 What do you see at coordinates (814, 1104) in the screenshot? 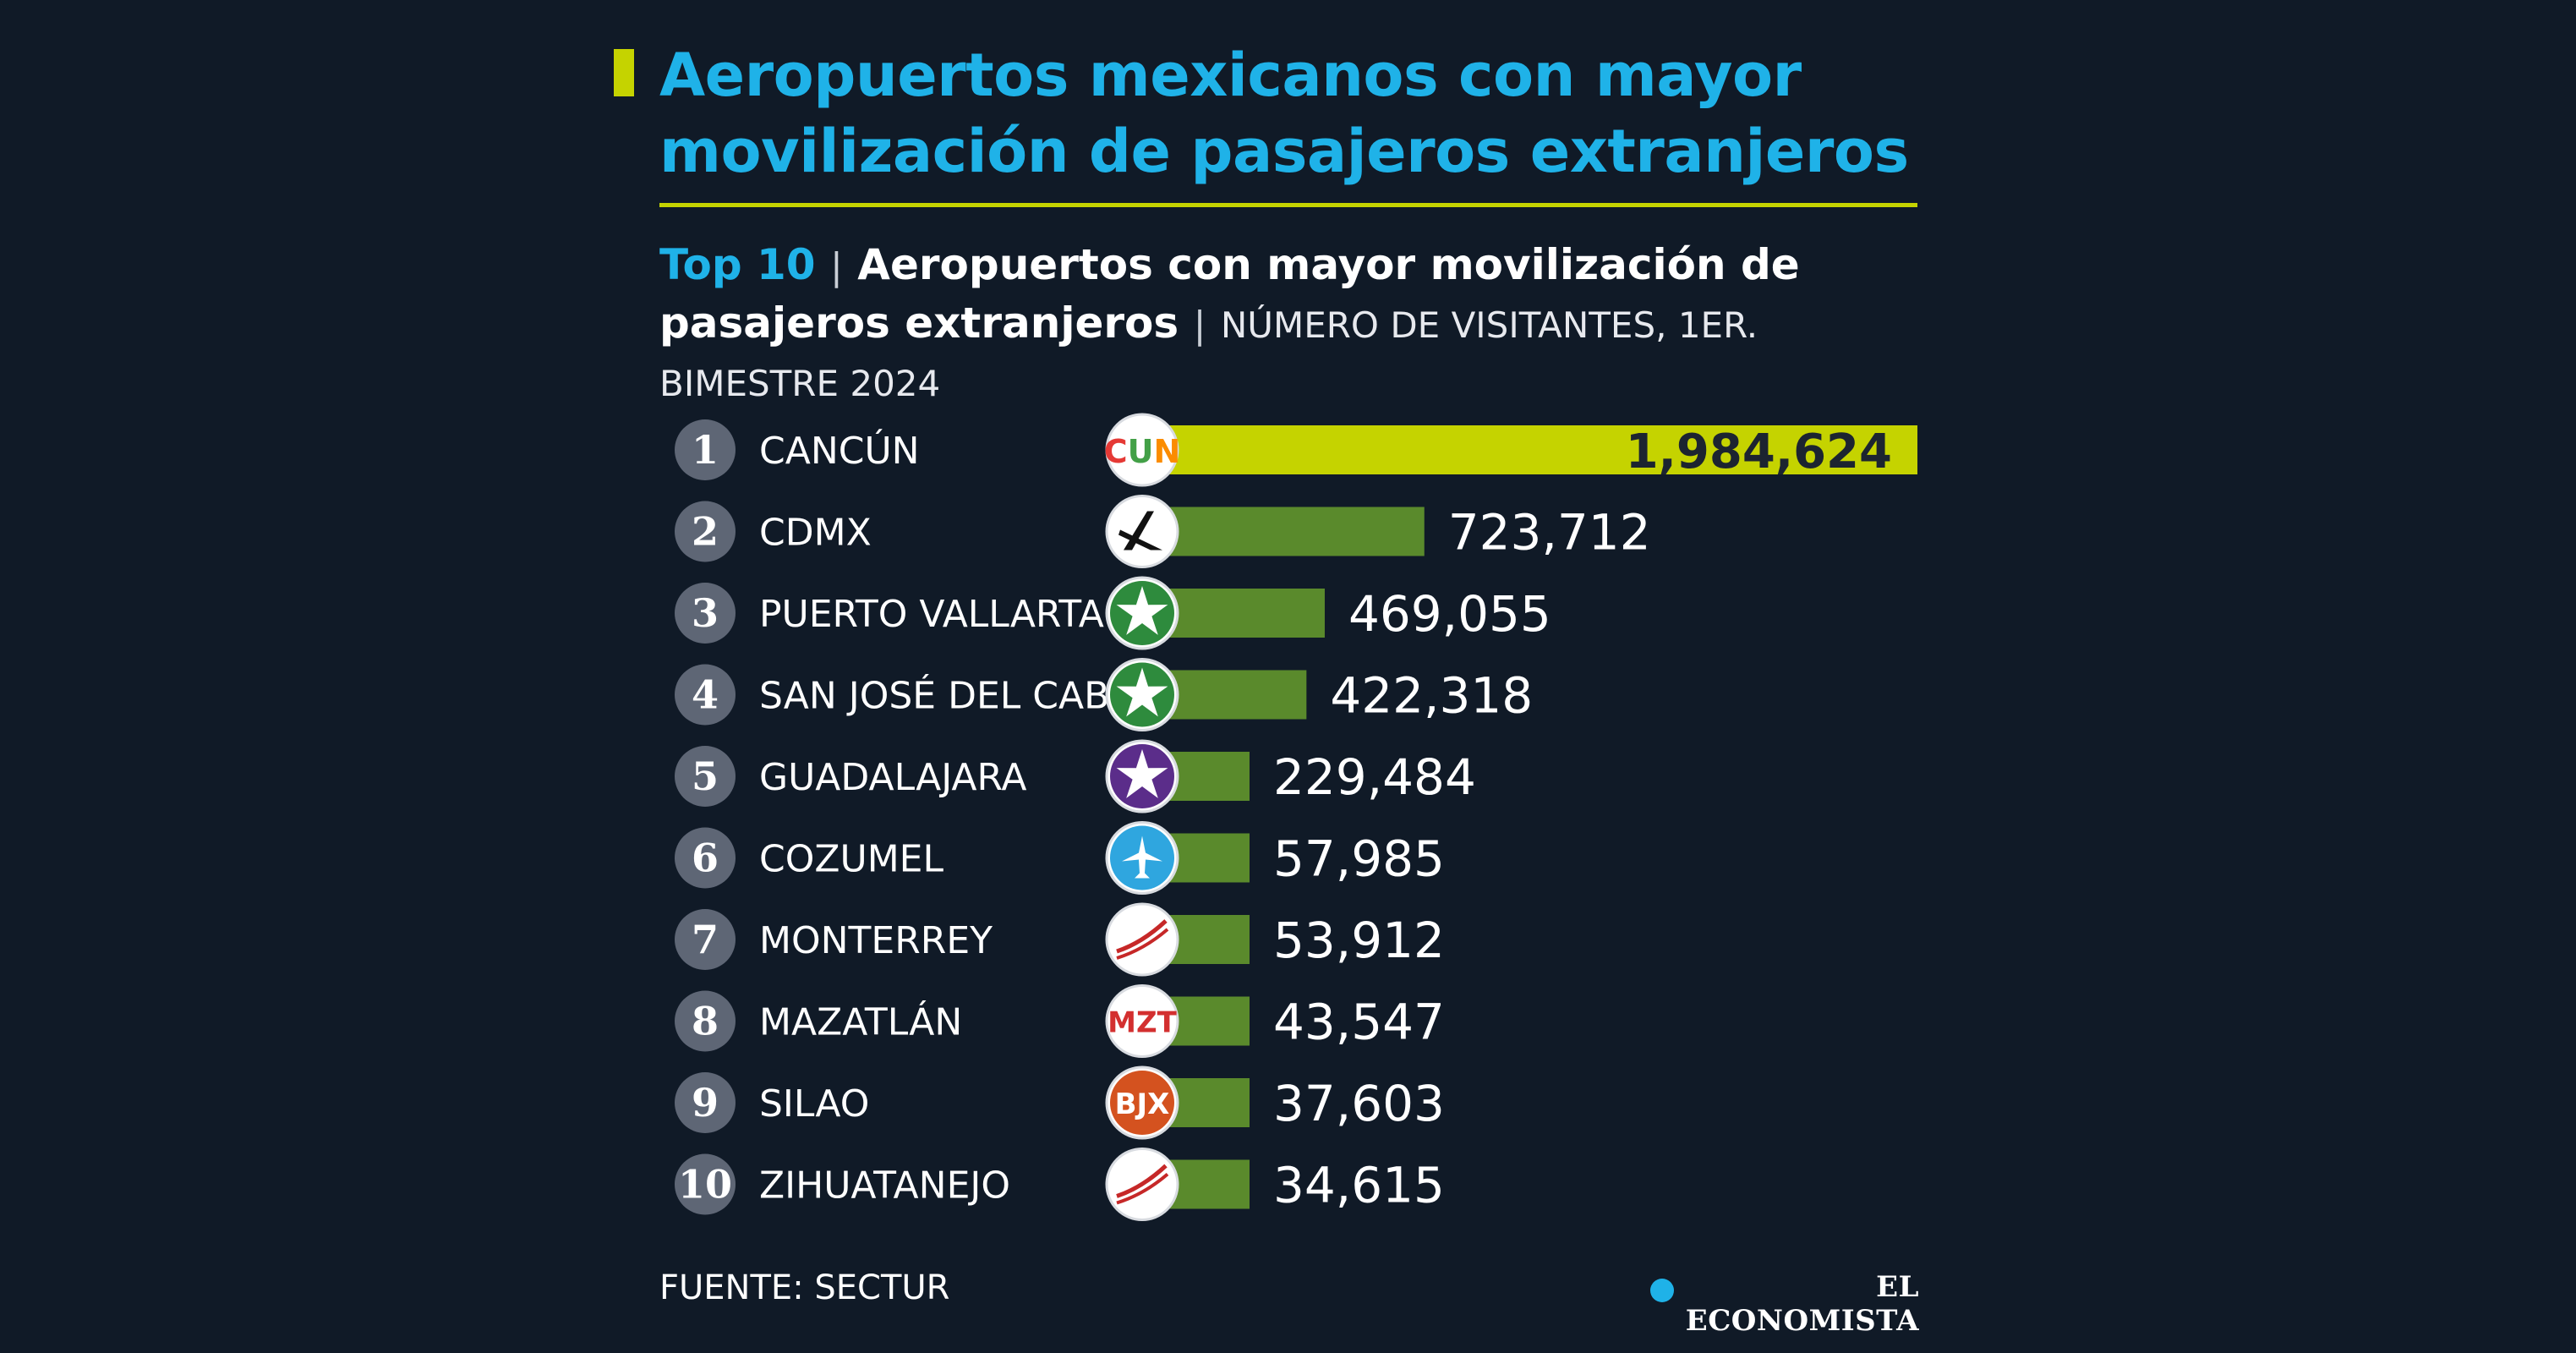
I see `category-label: SILAO` at bounding box center [814, 1104].